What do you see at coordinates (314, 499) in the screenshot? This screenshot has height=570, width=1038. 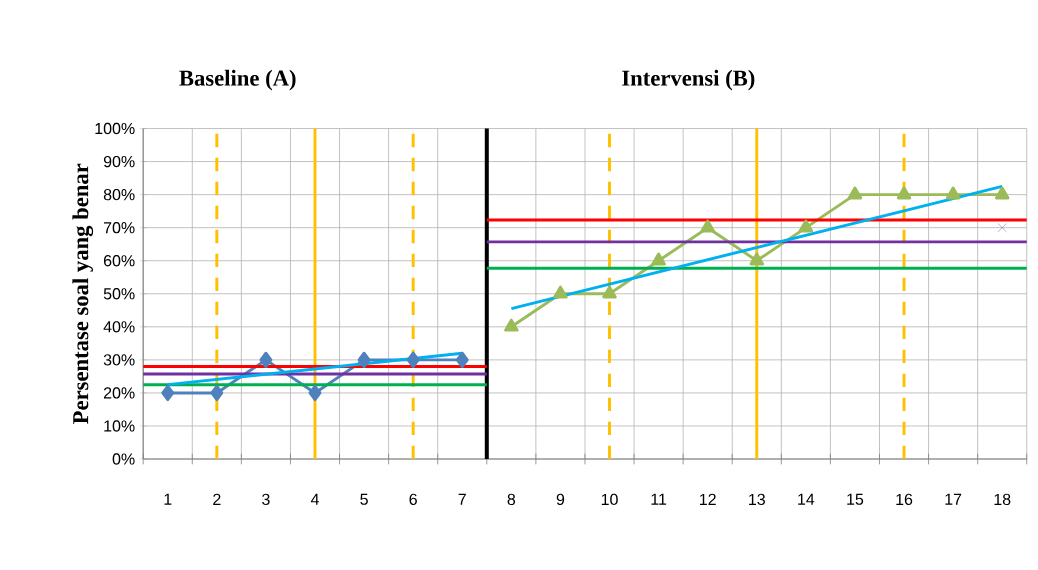 I see `x-tick-label: 4` at bounding box center [314, 499].